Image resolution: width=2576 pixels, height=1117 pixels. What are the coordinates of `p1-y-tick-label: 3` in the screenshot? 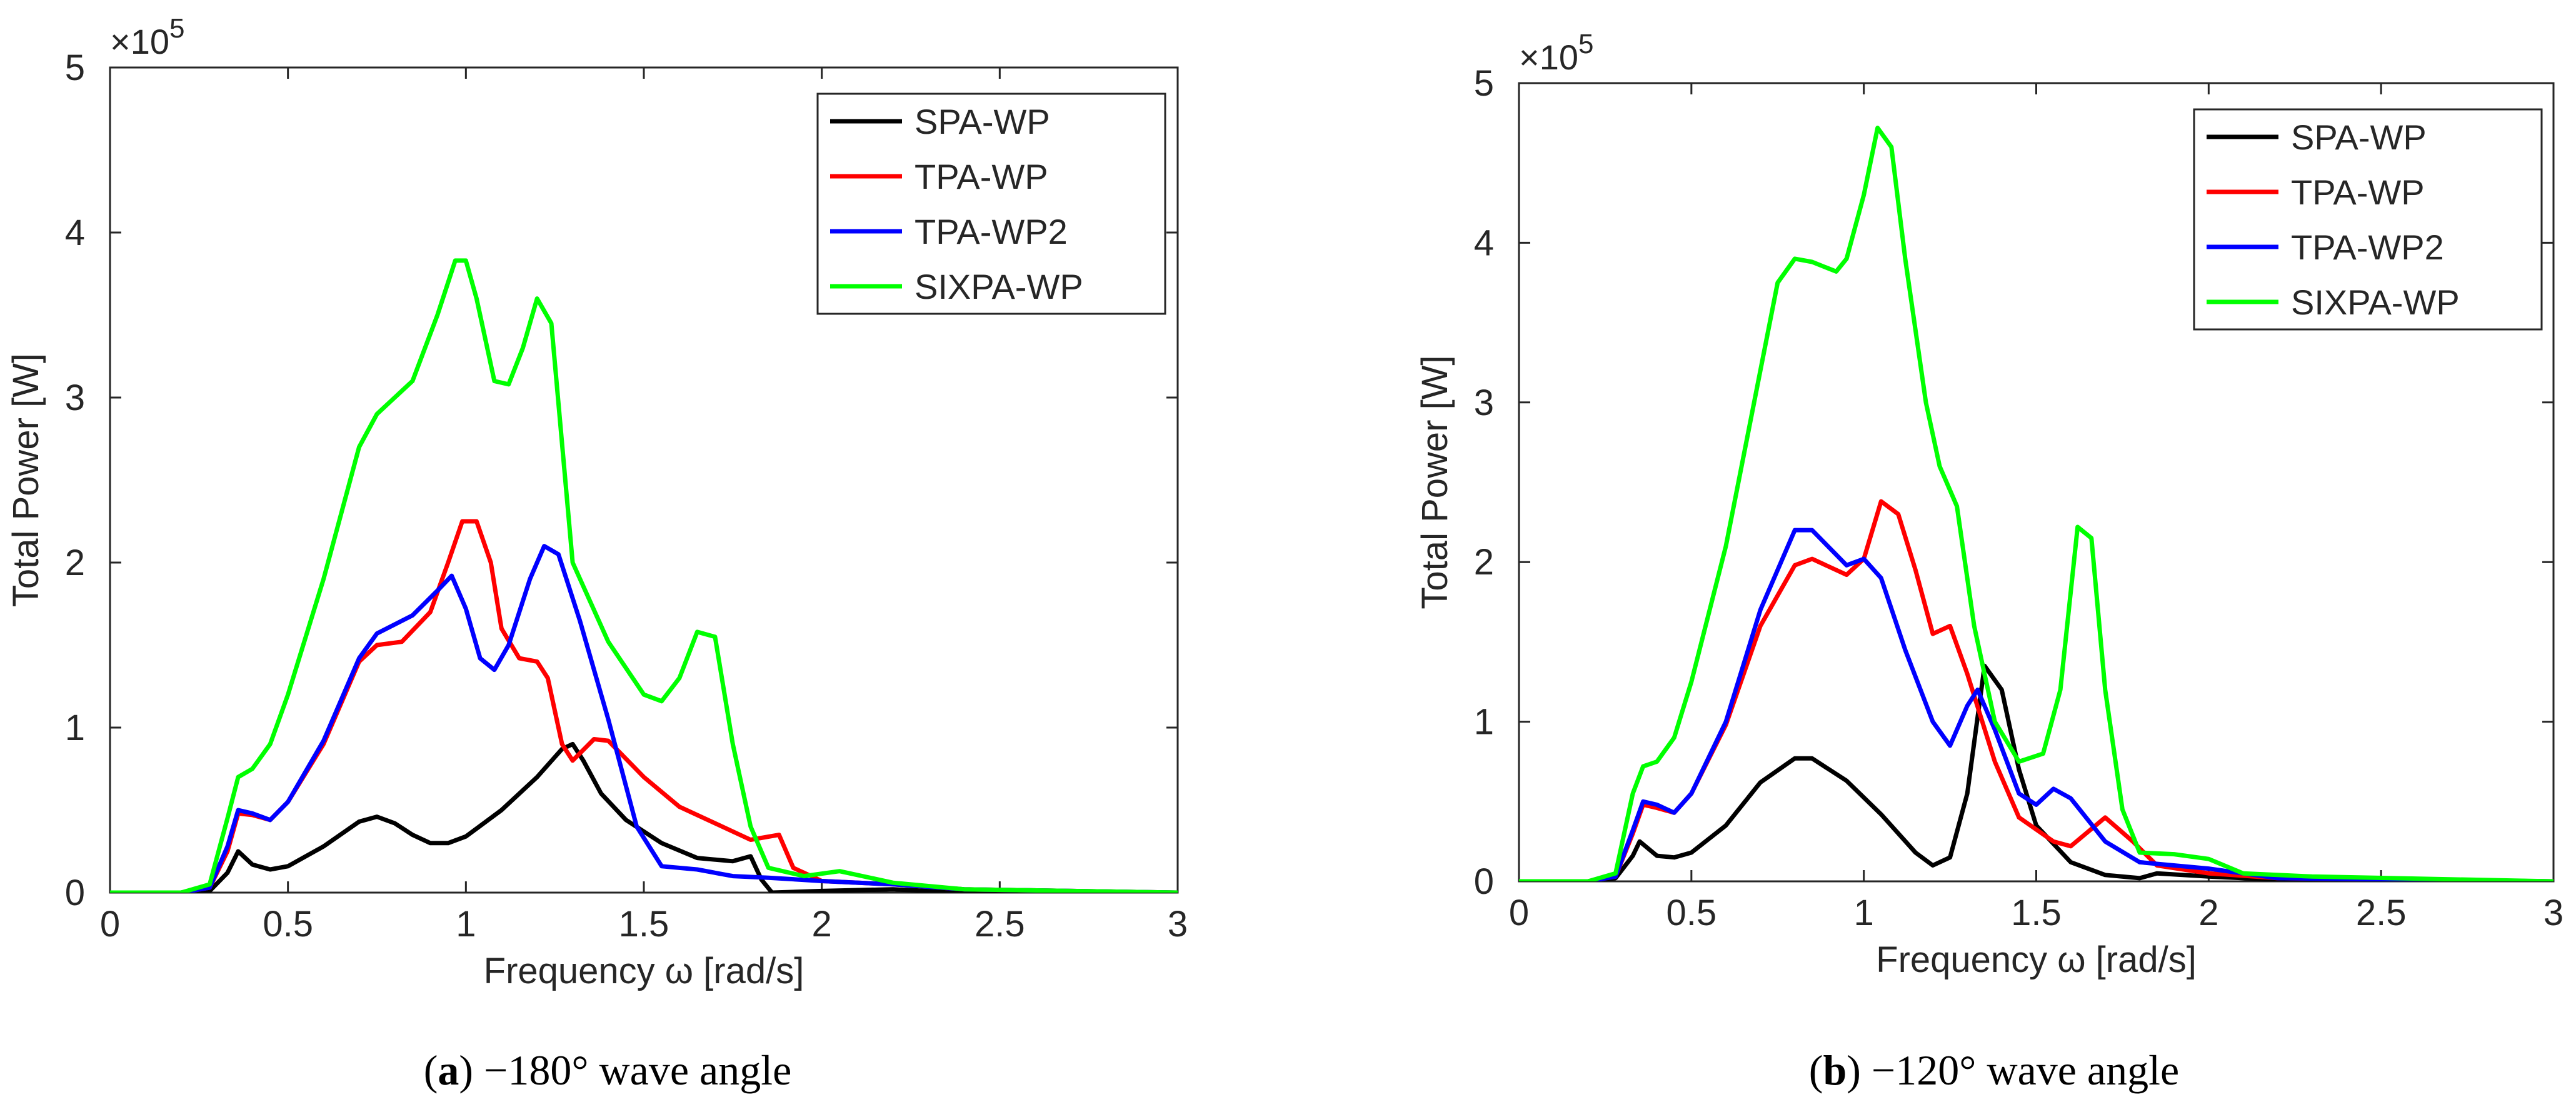 It's located at (1484, 403).